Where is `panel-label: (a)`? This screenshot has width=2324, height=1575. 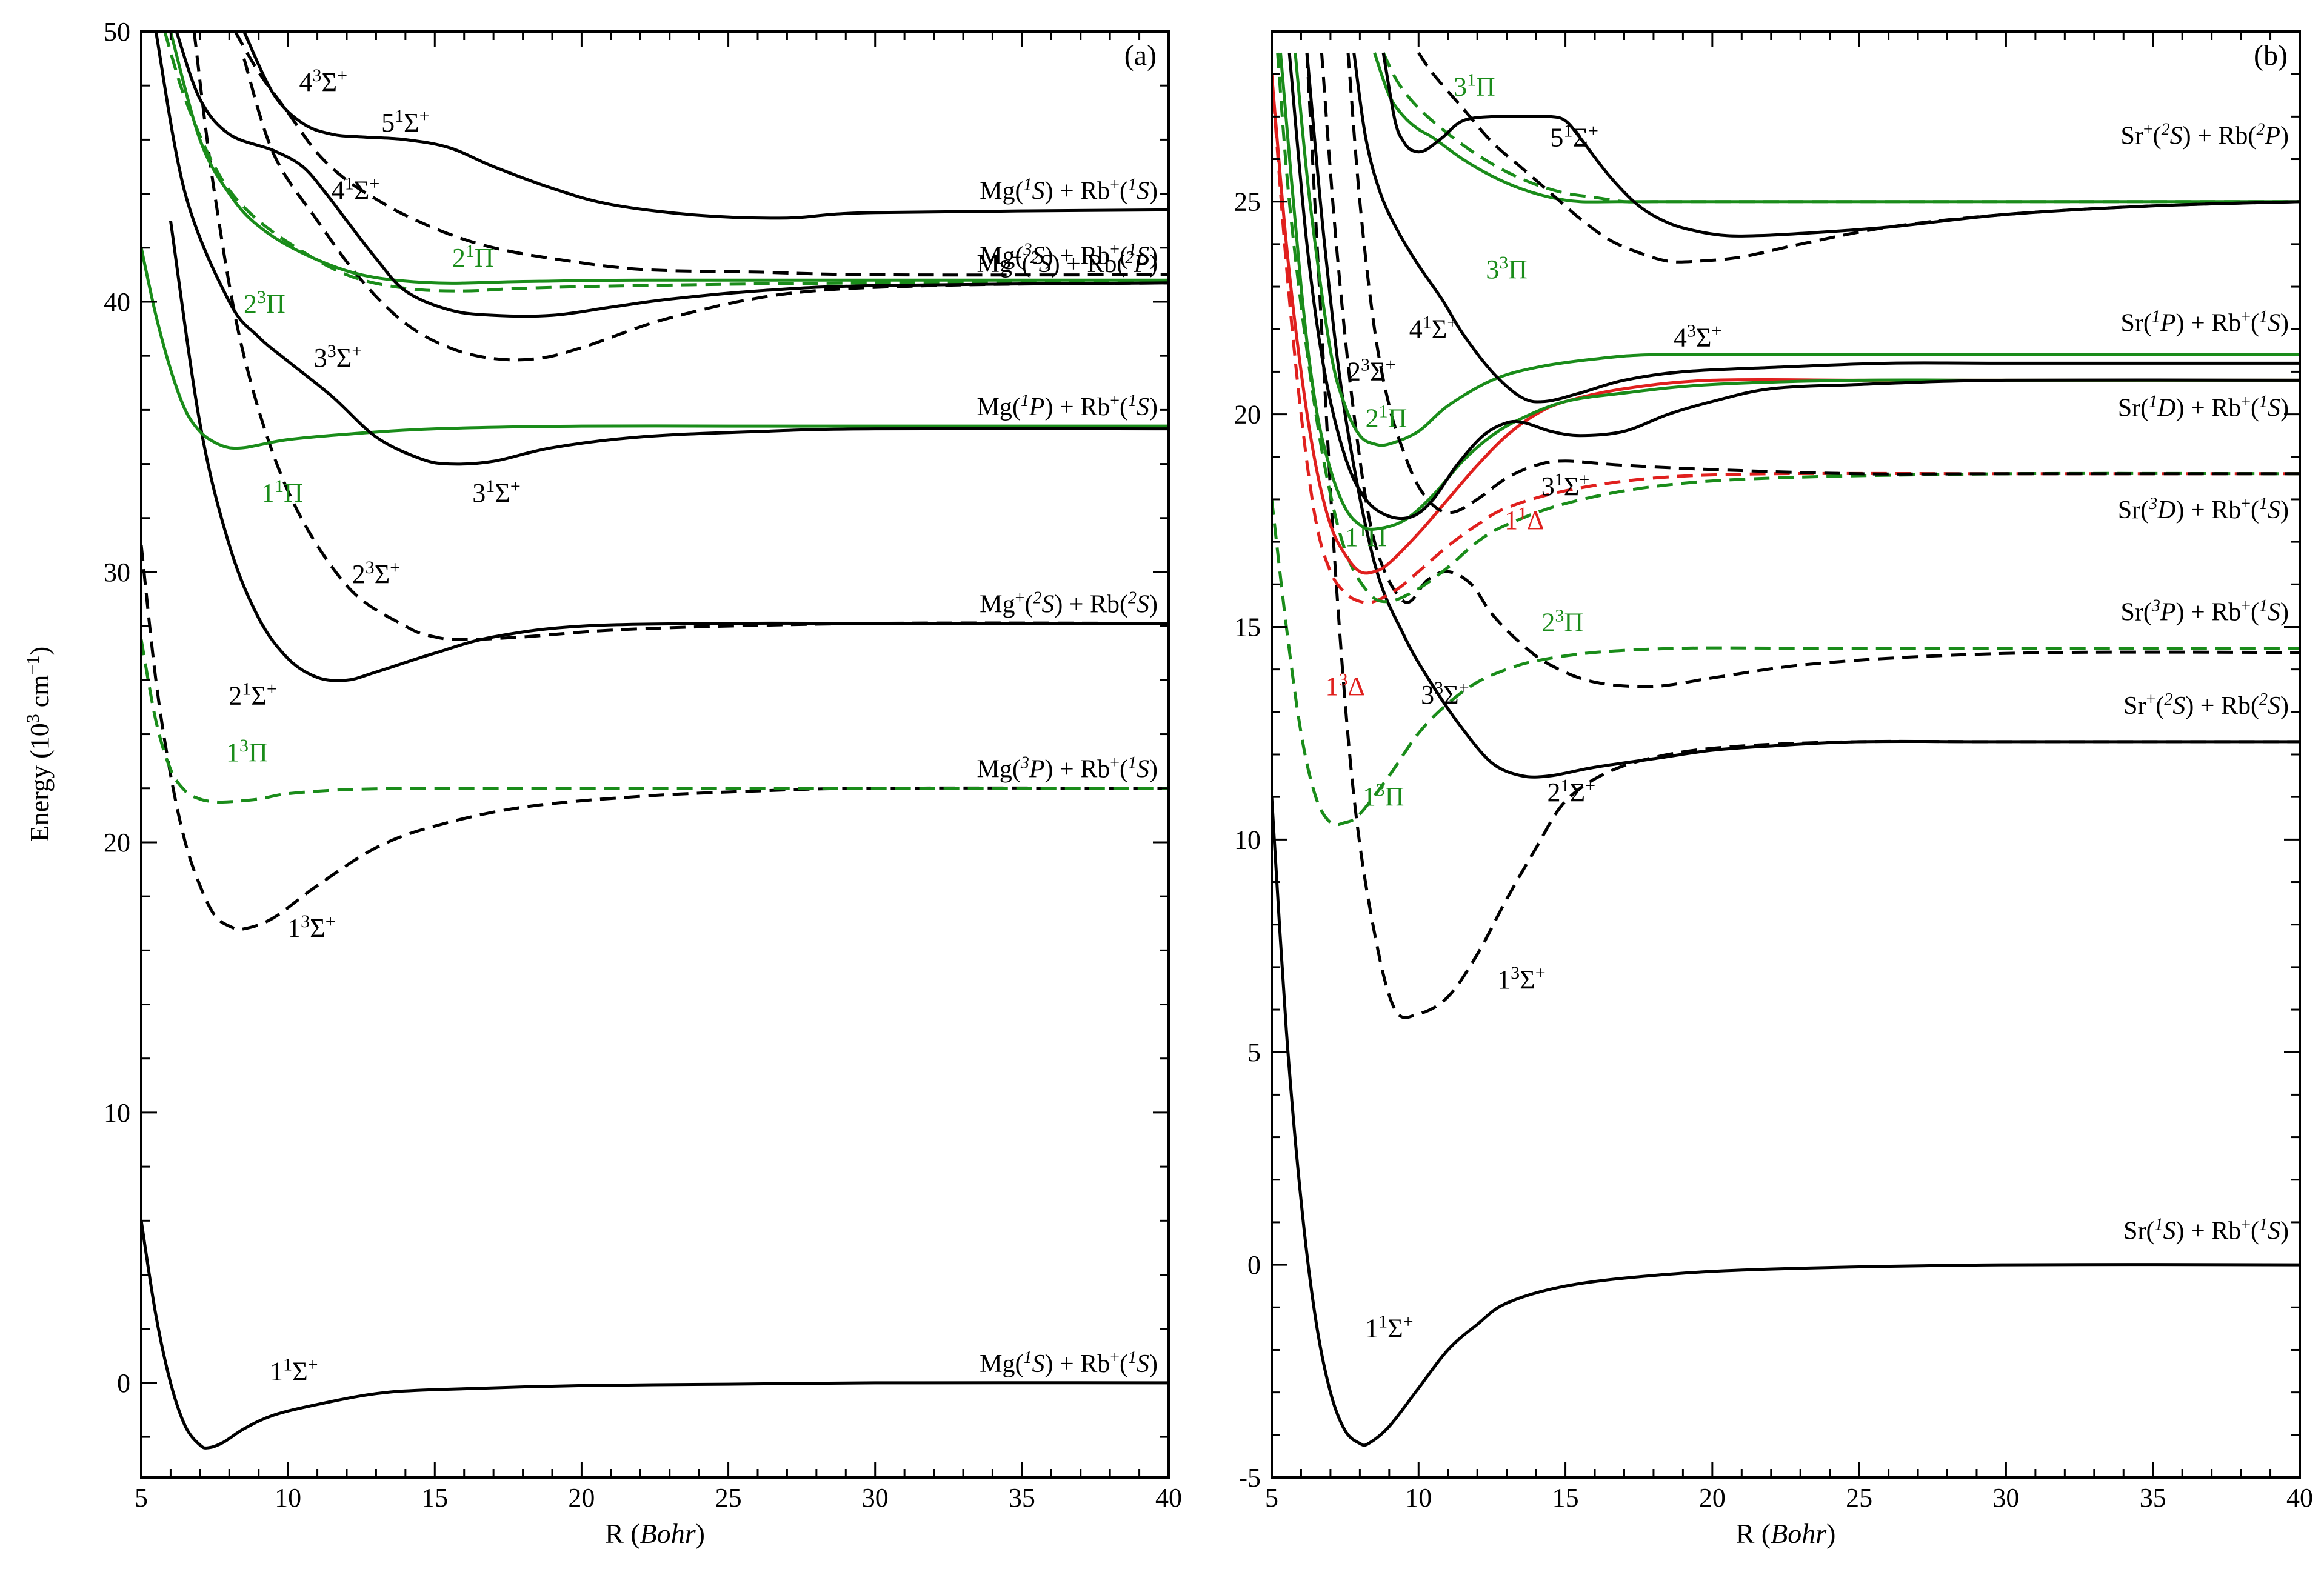
panel-label: (a) is located at coordinates (1140, 55).